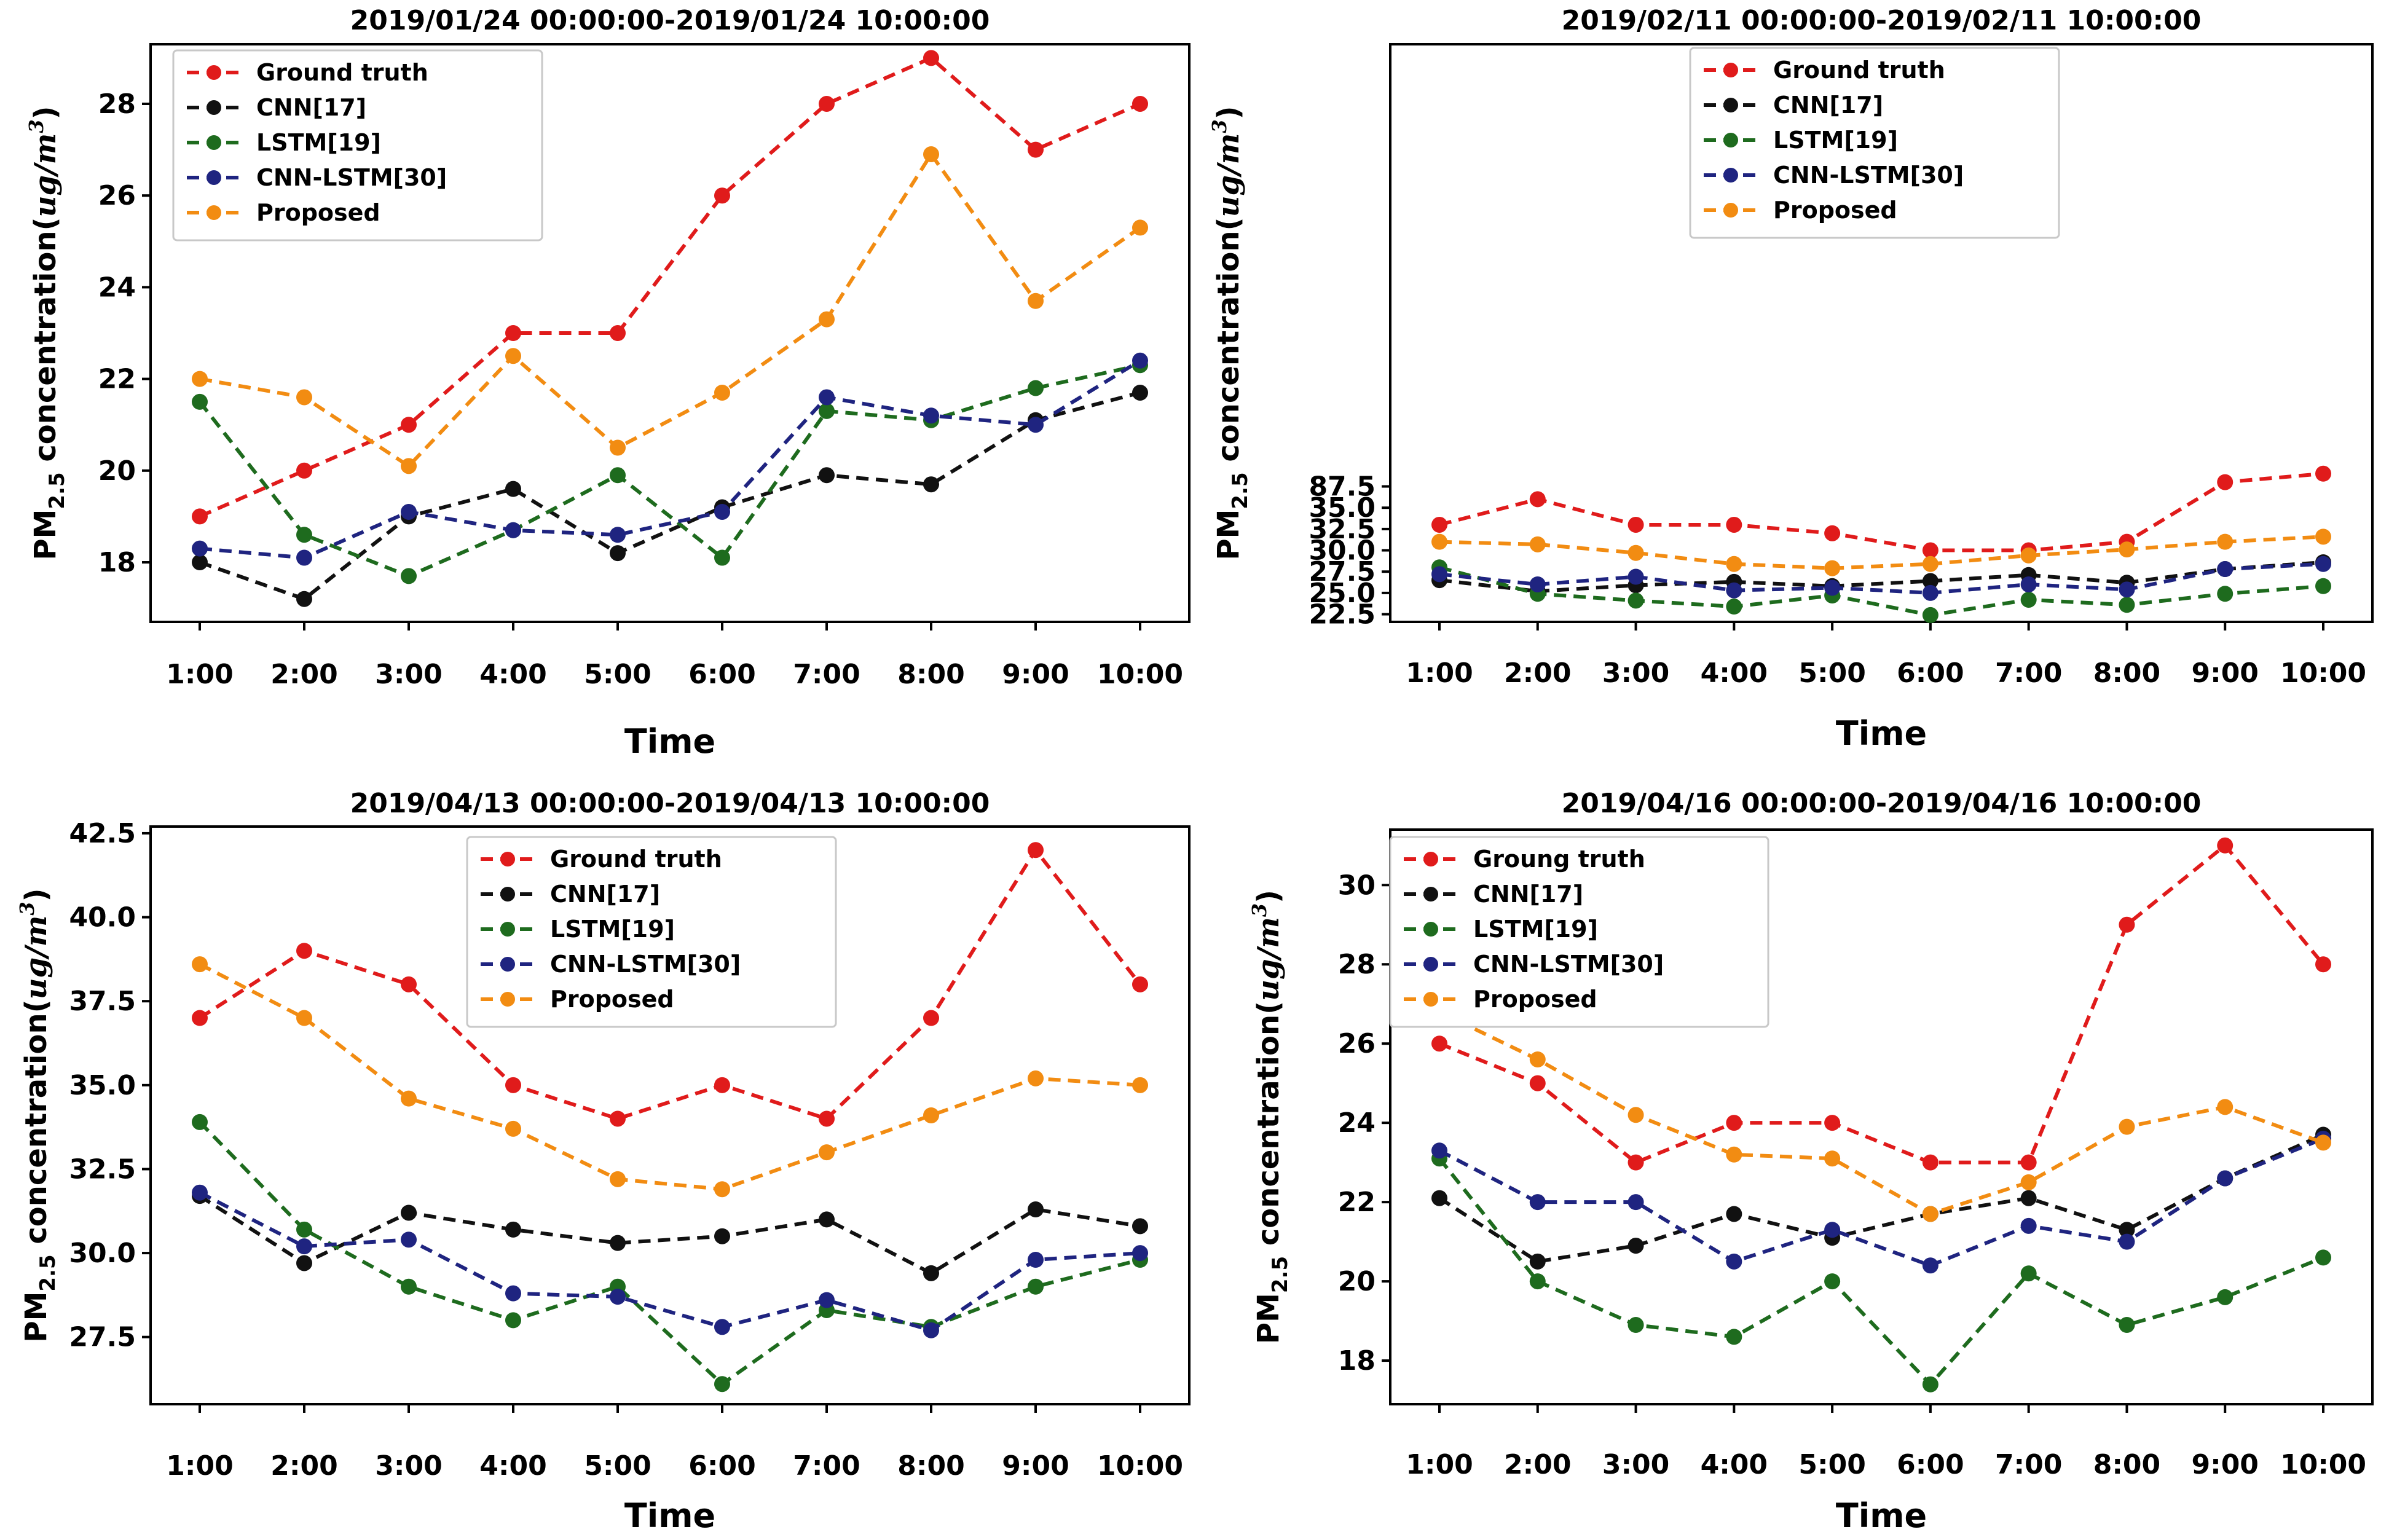  Describe the element at coordinates (1537, 1464) in the screenshot. I see `x-tick-label: 2:00` at that location.